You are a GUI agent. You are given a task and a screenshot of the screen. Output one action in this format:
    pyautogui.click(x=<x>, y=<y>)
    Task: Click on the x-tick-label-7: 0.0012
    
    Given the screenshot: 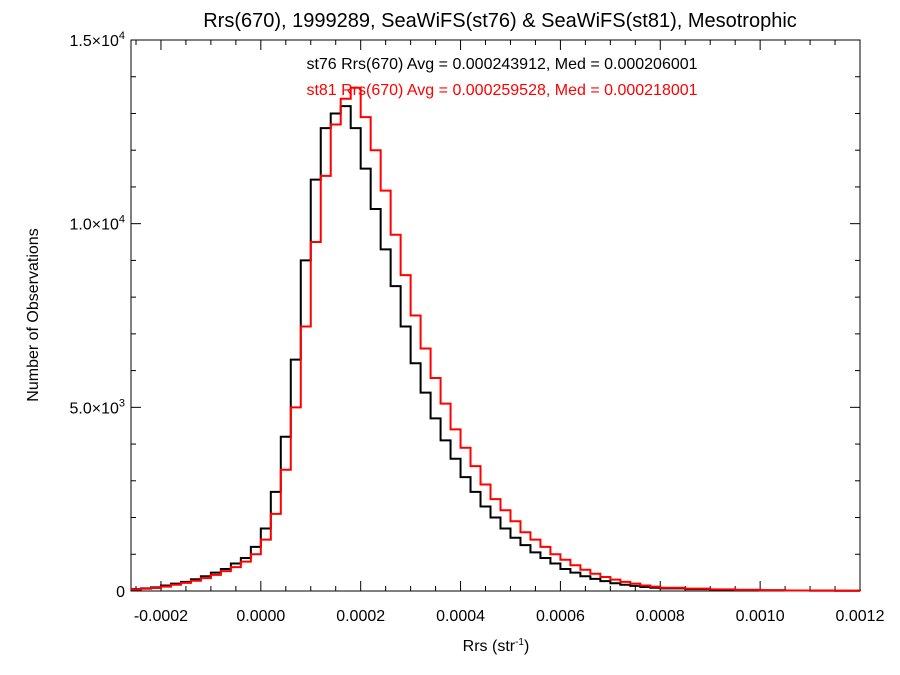 What is the action you would take?
    pyautogui.click(x=860, y=616)
    